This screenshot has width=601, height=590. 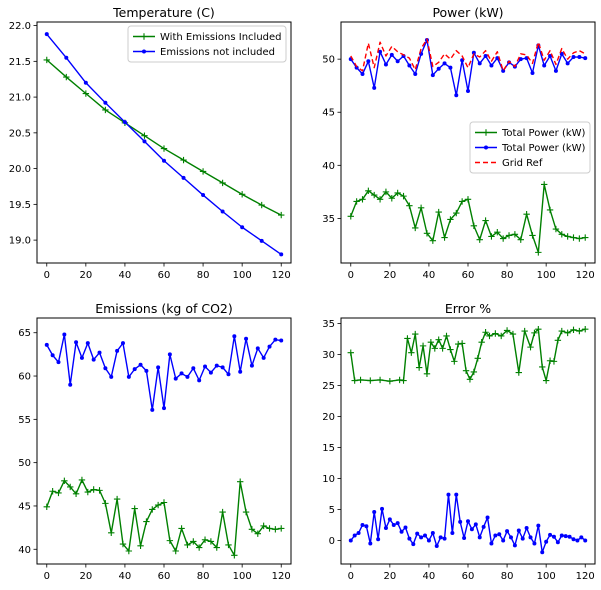 I want to click on x-tick-label-power: 80, so click(x=507, y=275).